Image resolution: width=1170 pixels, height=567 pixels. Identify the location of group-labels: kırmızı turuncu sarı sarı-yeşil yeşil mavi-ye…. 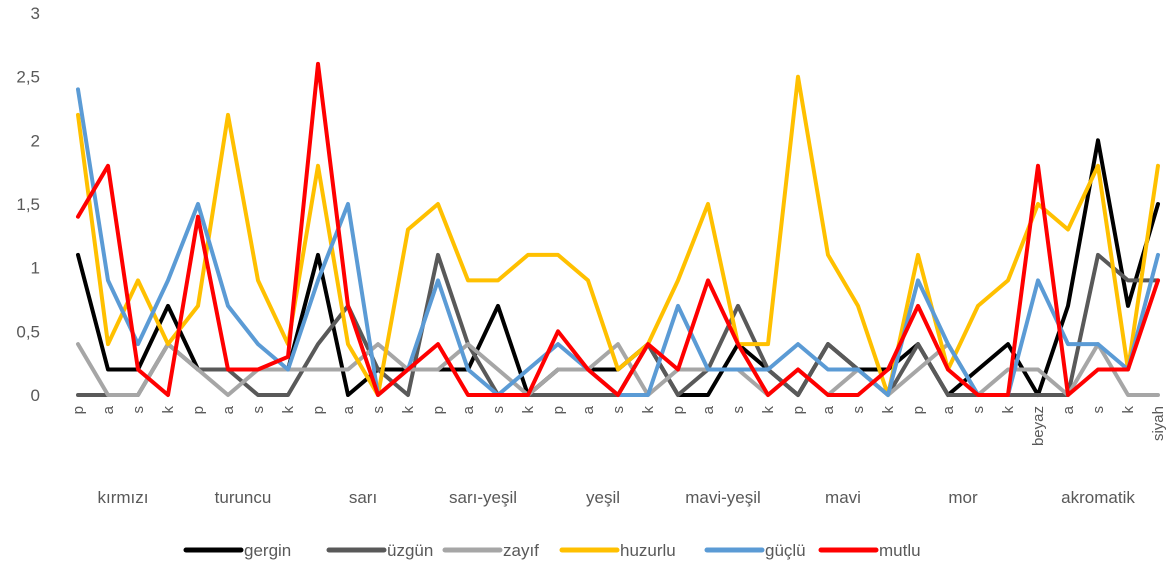
(617, 497).